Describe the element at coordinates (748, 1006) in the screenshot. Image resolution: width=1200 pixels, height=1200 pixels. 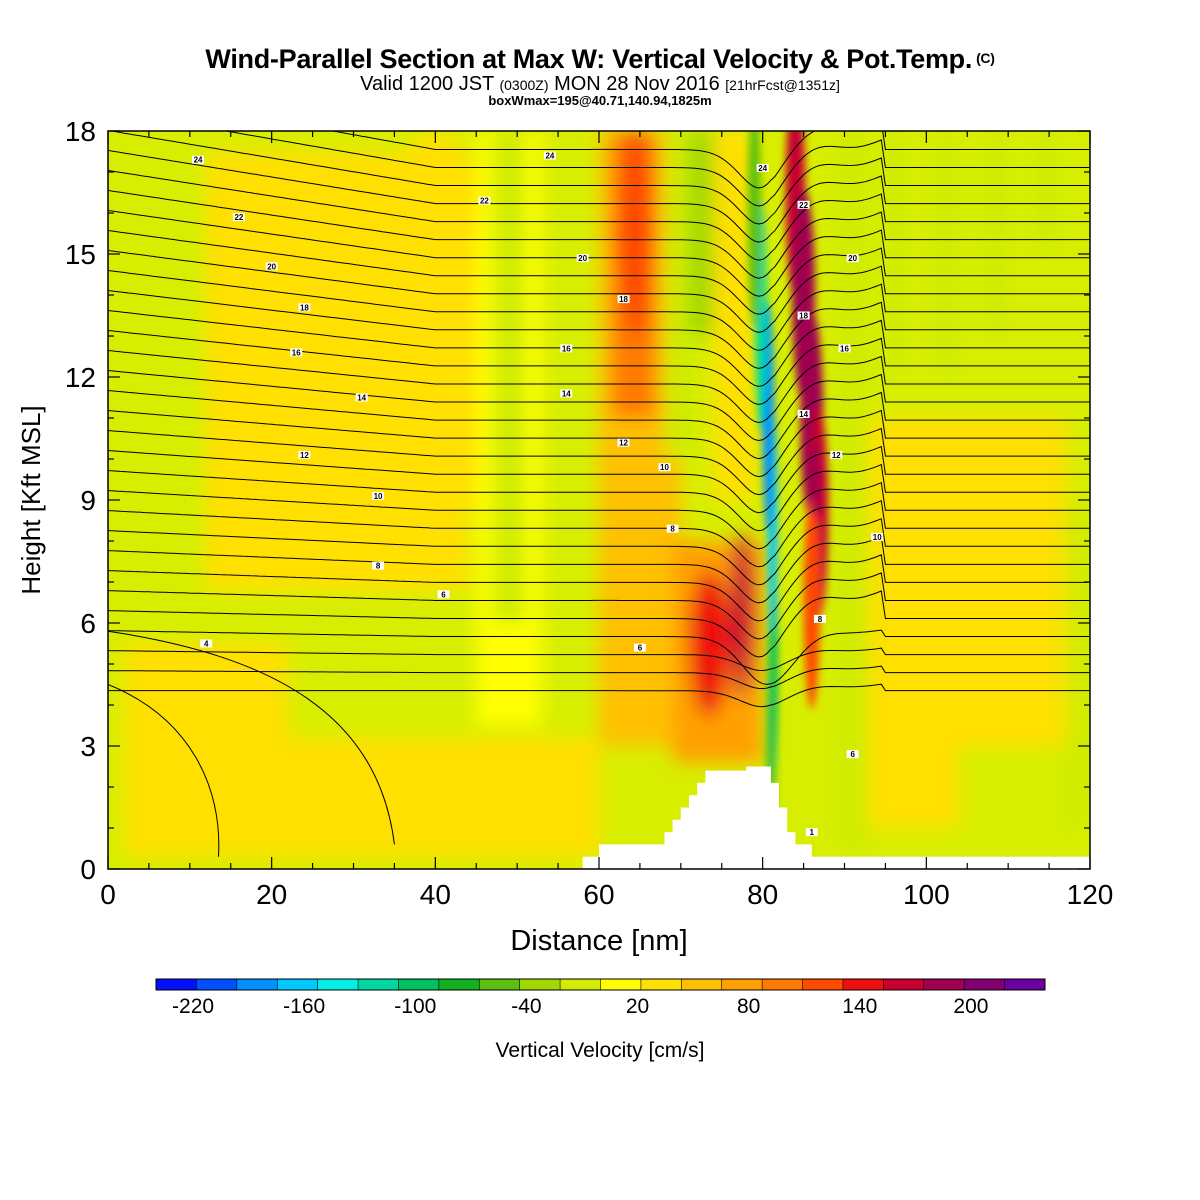
I see `colorbar-tick-label: 80` at that location.